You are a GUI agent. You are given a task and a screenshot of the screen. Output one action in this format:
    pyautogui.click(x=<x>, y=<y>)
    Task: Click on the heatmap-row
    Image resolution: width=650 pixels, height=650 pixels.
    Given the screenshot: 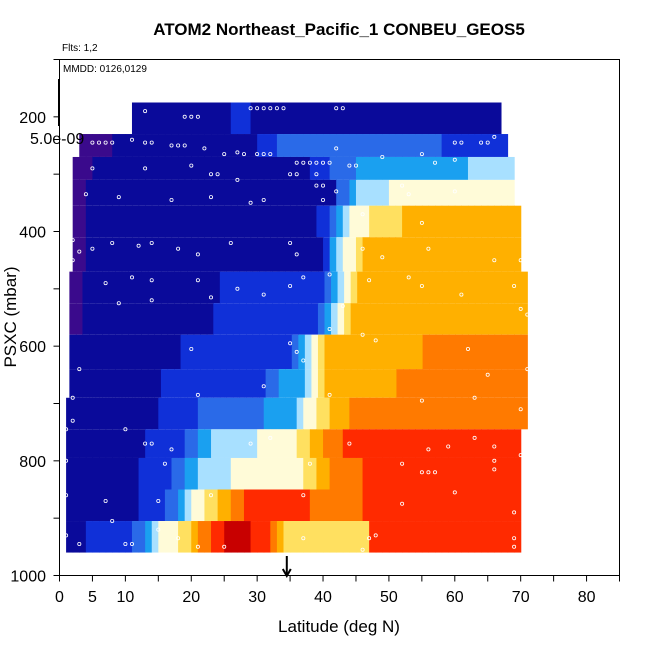 What is the action you would take?
    pyautogui.click(x=294, y=505)
    